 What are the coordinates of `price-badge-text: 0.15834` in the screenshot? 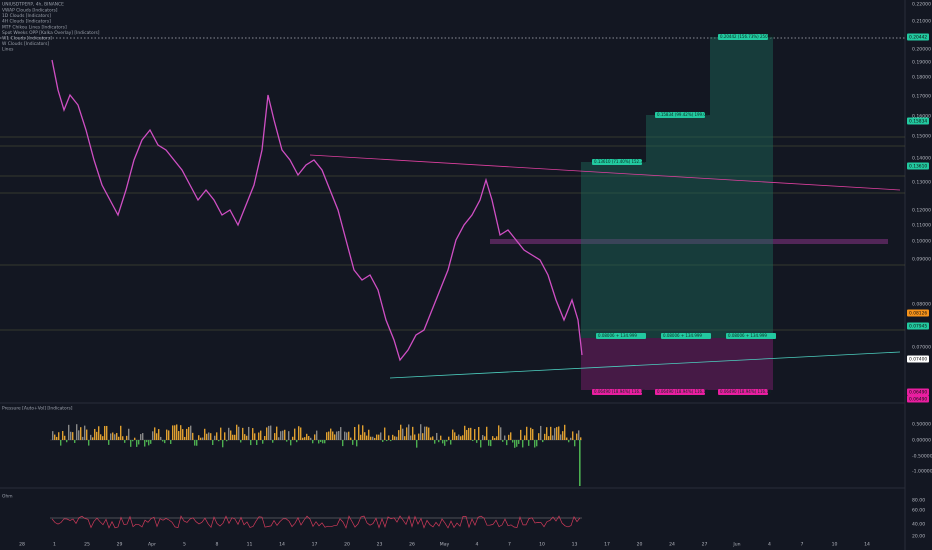 It's located at (918, 122).